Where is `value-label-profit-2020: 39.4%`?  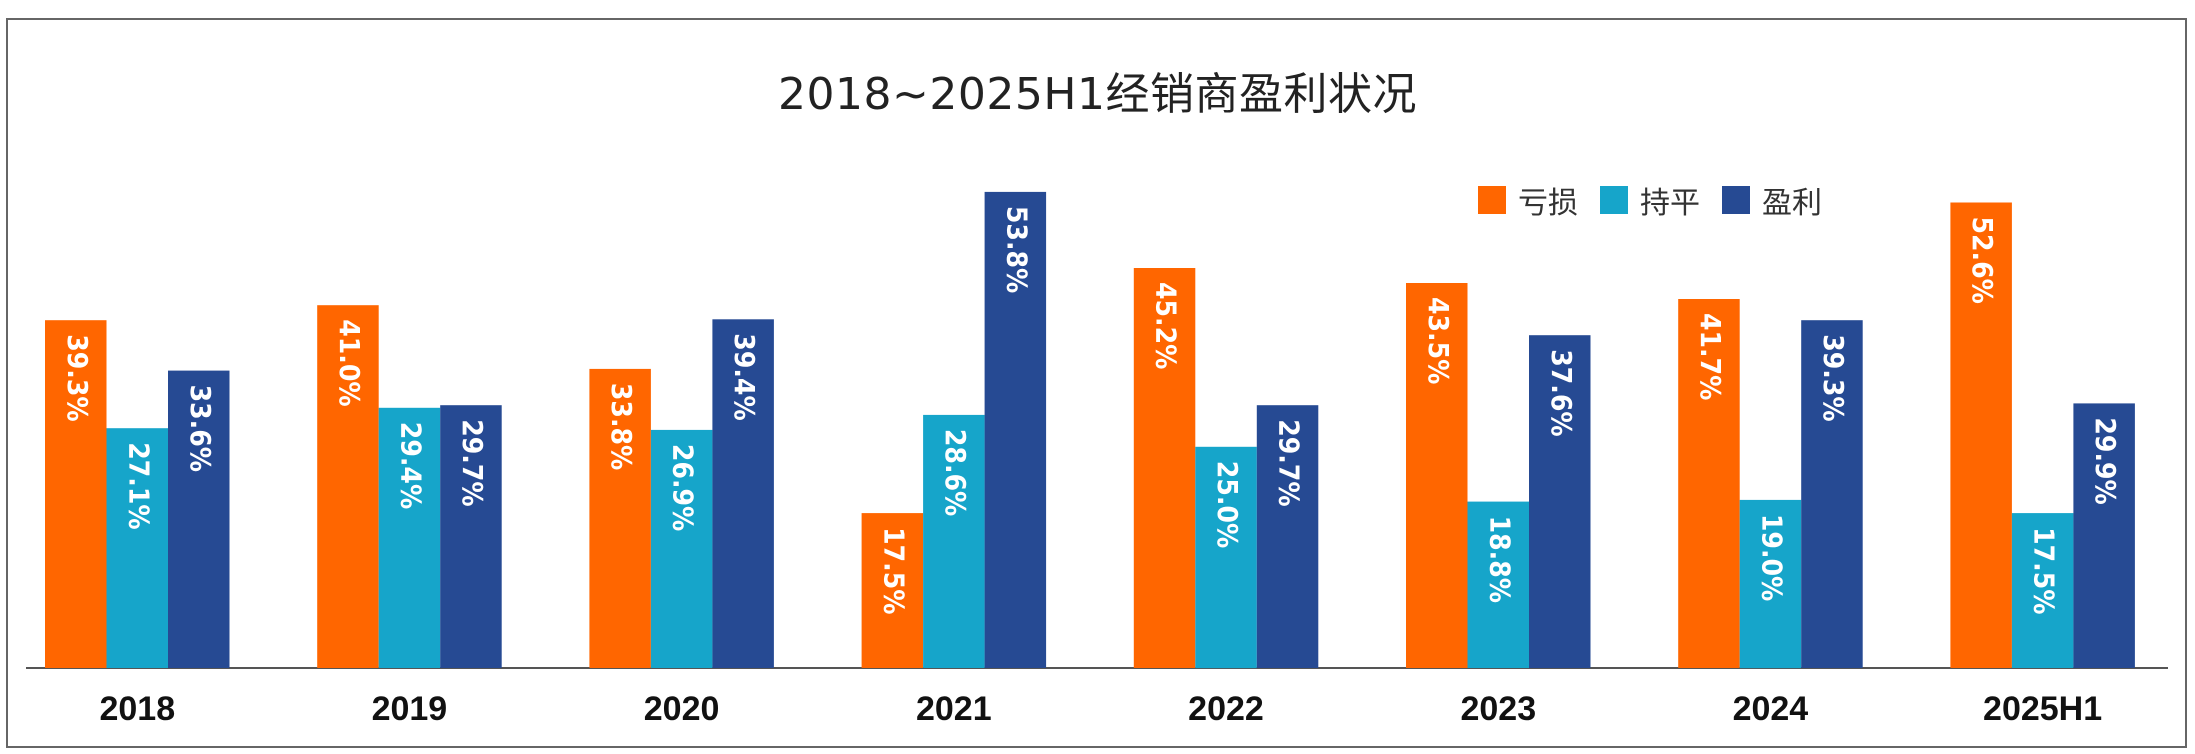 value-label-profit-2020: 39.4% is located at coordinates (744, 376).